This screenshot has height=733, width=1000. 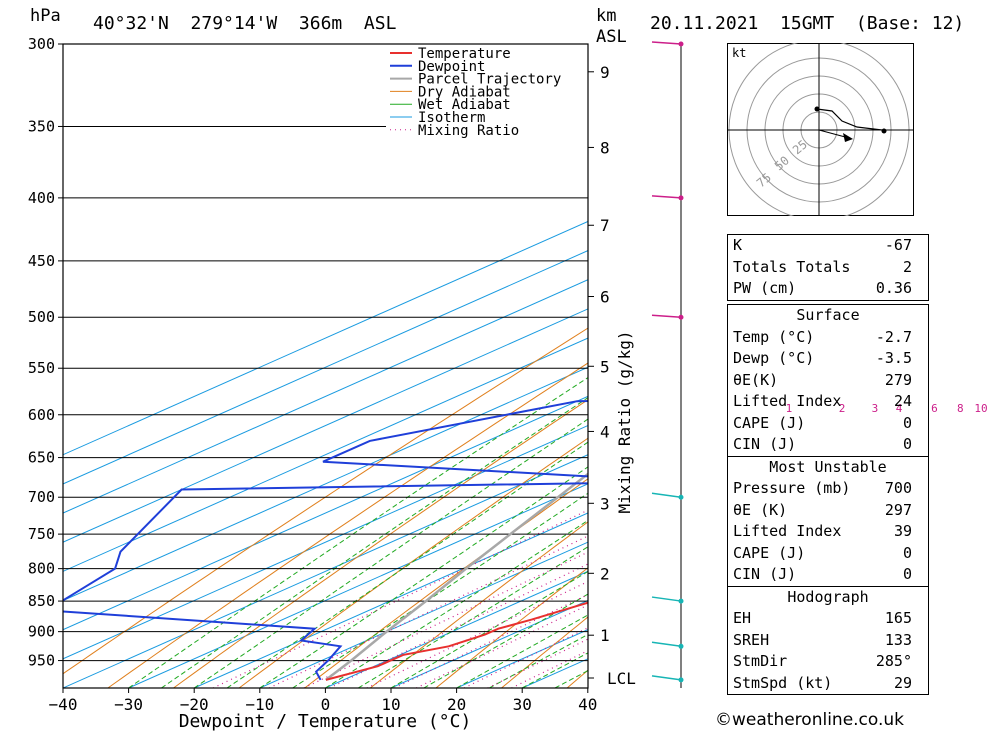 What do you see at coordinates (605, 297) in the screenshot?
I see `km-tick-label: 6` at bounding box center [605, 297].